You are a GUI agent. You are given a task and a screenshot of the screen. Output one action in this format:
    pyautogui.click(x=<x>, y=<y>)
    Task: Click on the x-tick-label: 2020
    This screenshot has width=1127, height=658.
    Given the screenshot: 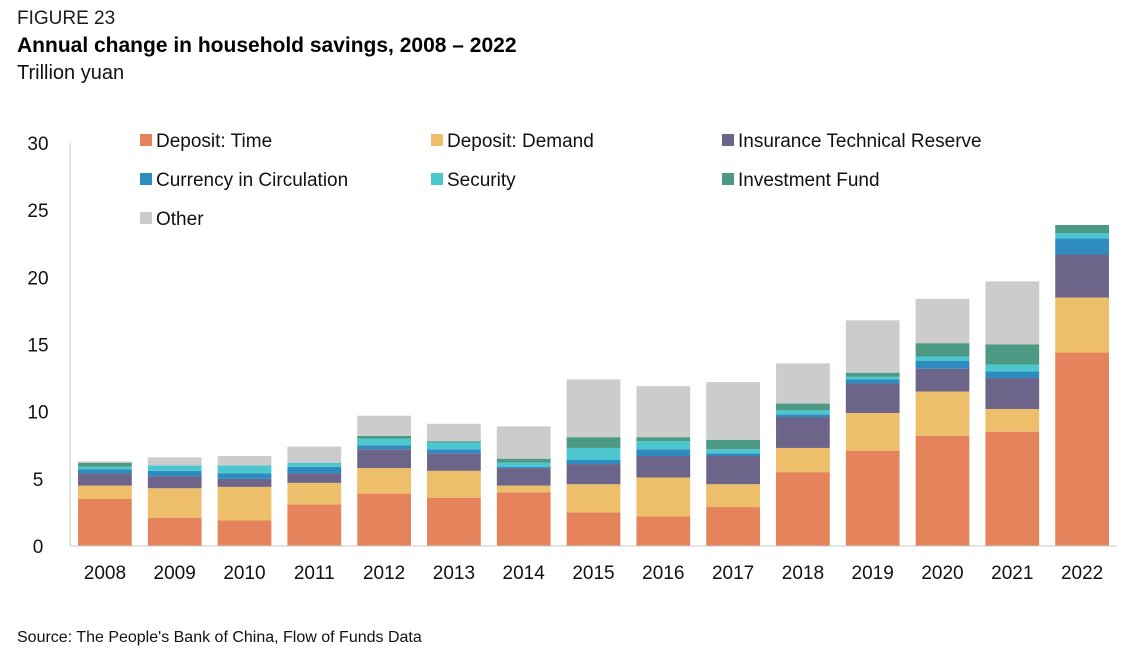 What is the action you would take?
    pyautogui.click(x=942, y=573)
    